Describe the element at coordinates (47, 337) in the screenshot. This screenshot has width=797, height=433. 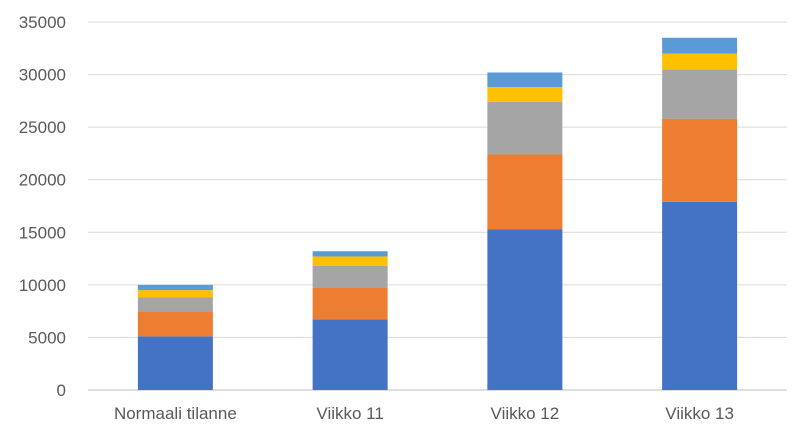
I see `y-tick-label: 5000` at that location.